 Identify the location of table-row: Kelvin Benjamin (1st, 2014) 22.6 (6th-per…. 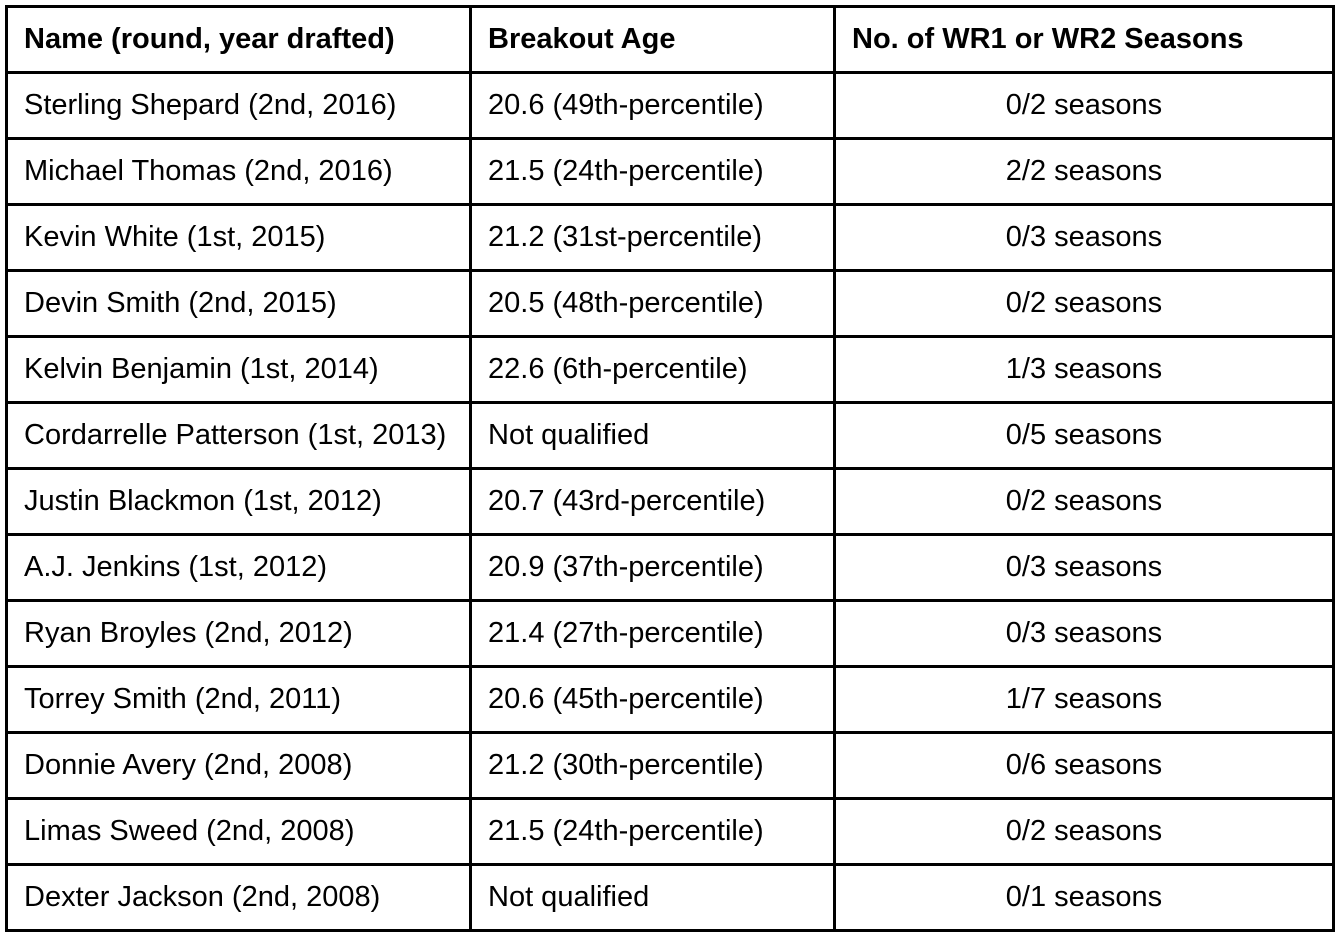
(670, 369).